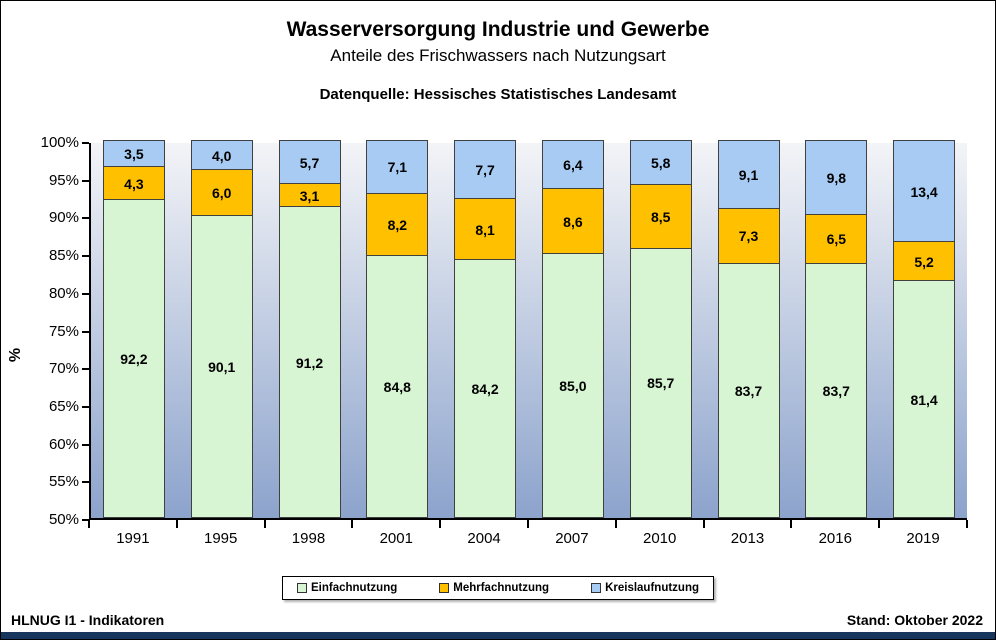  I want to click on x-tick-label: 1998, so click(308, 538).